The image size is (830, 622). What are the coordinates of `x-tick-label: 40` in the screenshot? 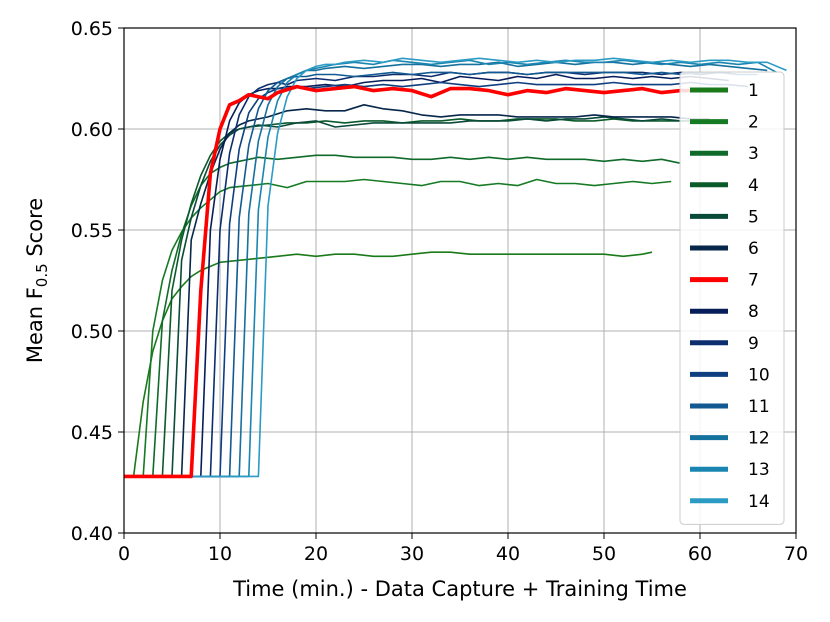 It's located at (508, 554).